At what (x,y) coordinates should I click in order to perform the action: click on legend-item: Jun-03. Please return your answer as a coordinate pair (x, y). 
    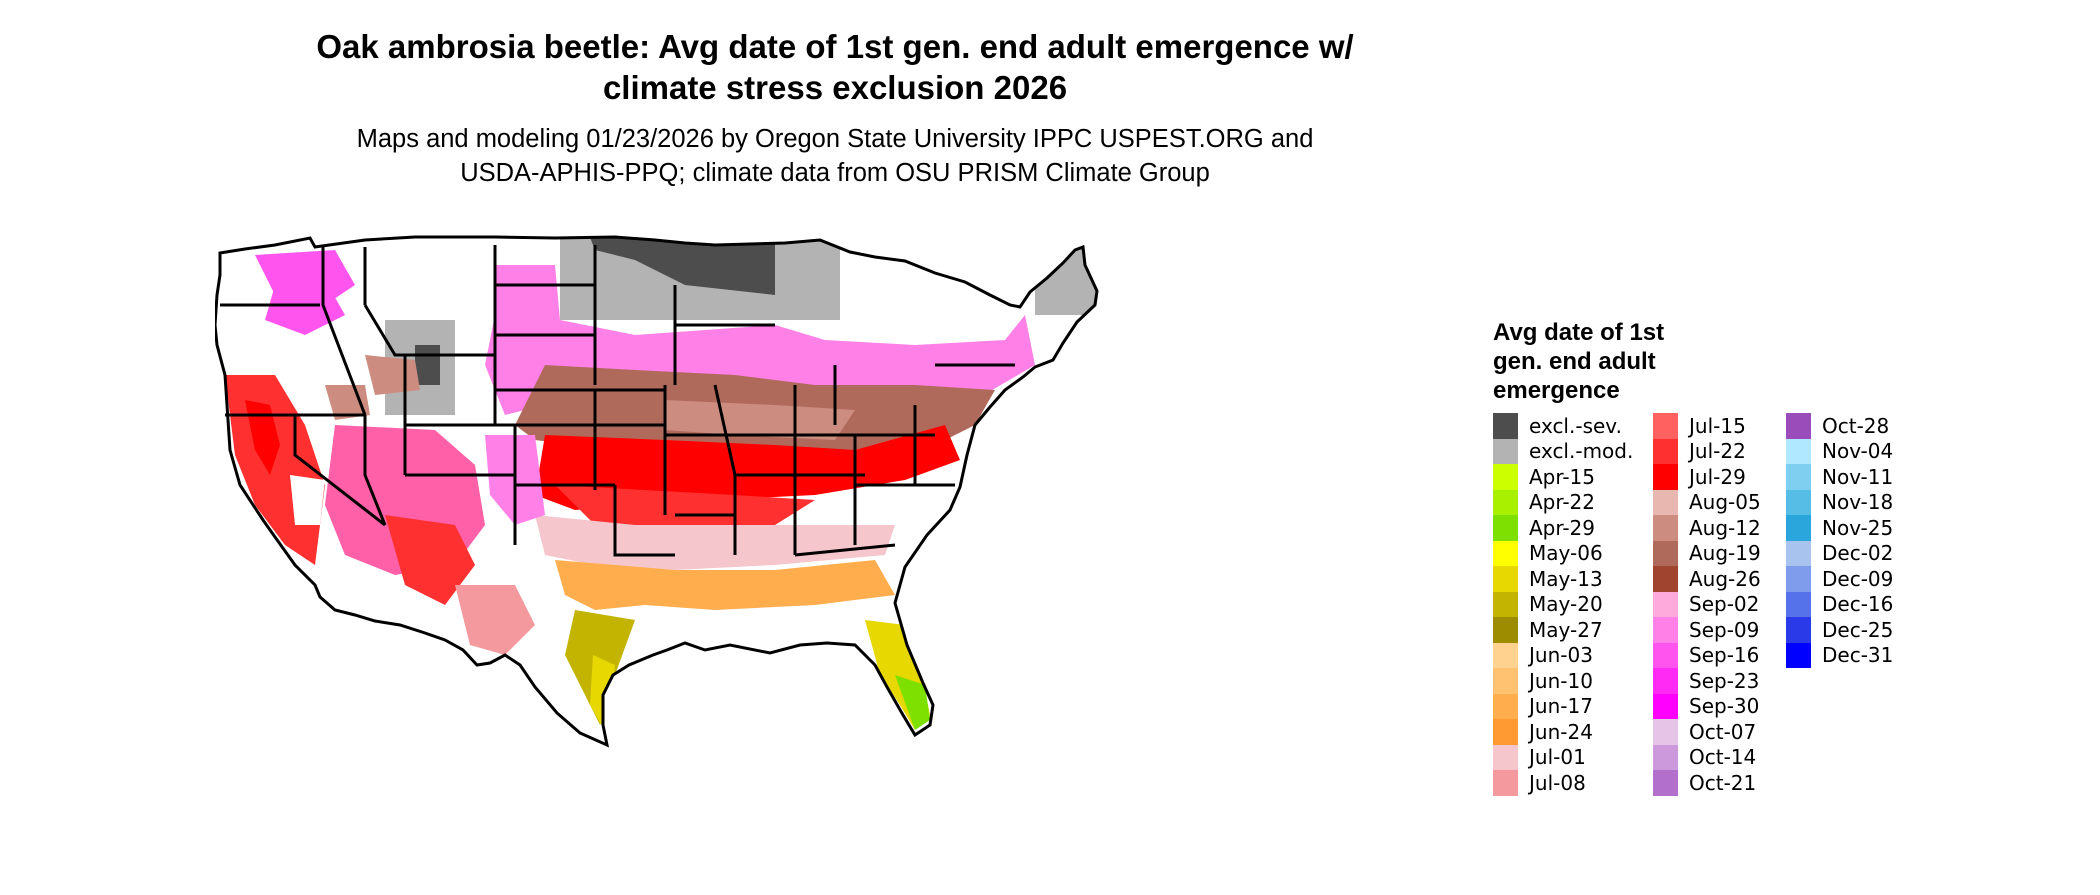
    Looking at the image, I should click on (1563, 655).